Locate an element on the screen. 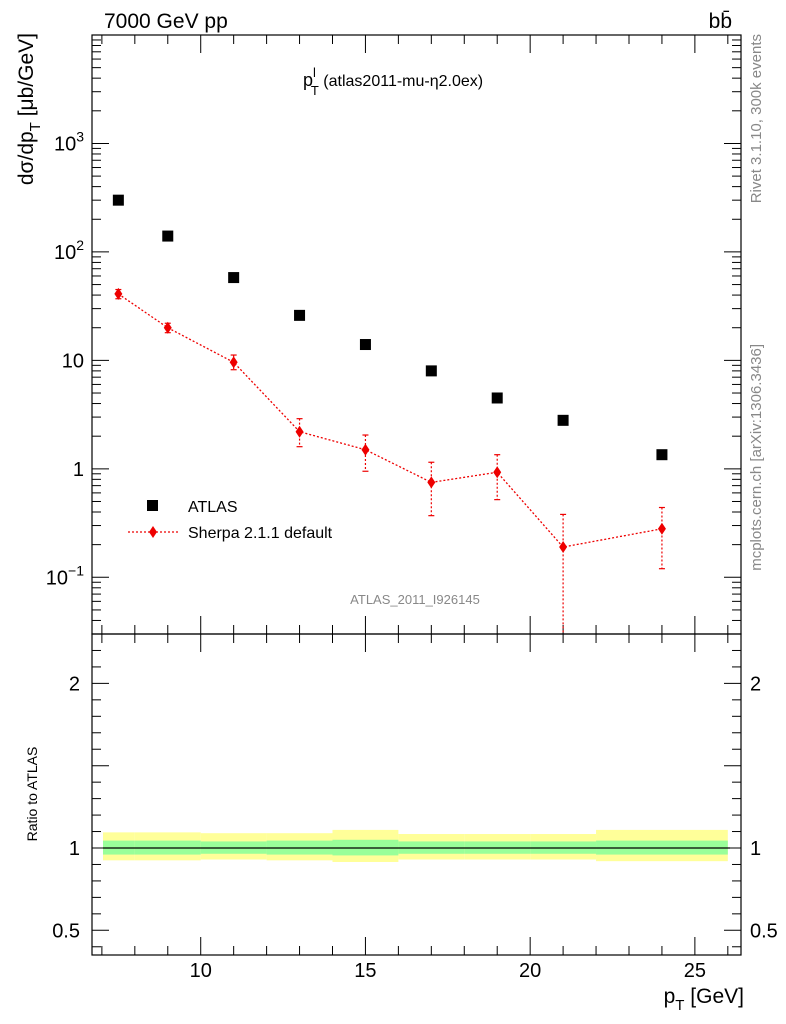  y-axis-label: dσ/dpT [μb/GeV] is located at coordinates (29, 109).